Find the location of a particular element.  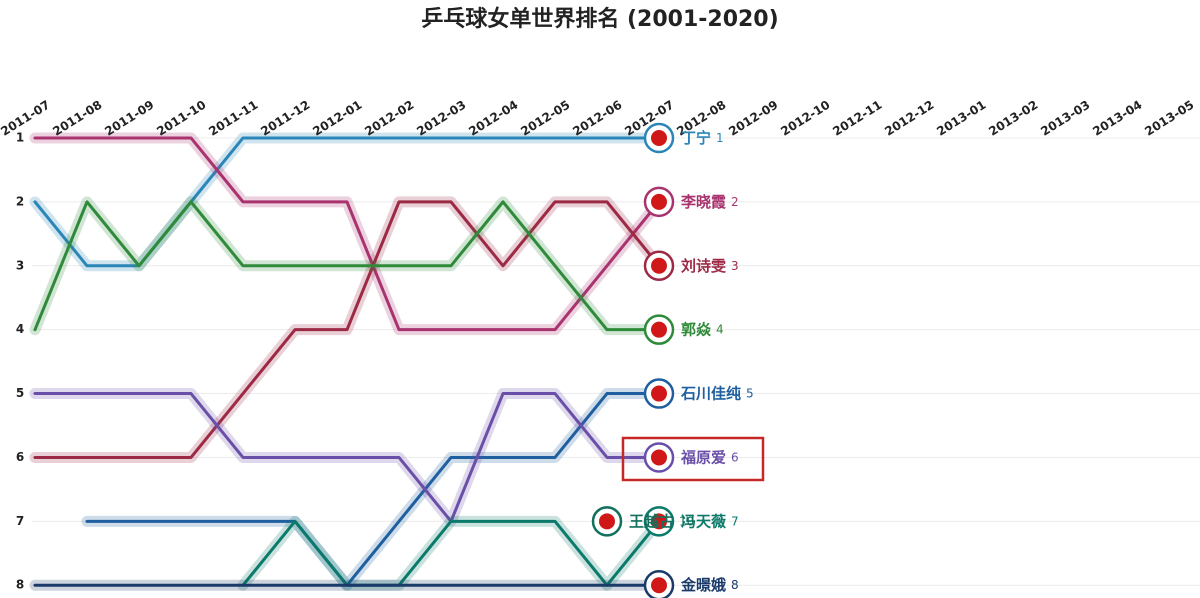

series-label: 石川佳纯 5 is located at coordinates (717, 393).